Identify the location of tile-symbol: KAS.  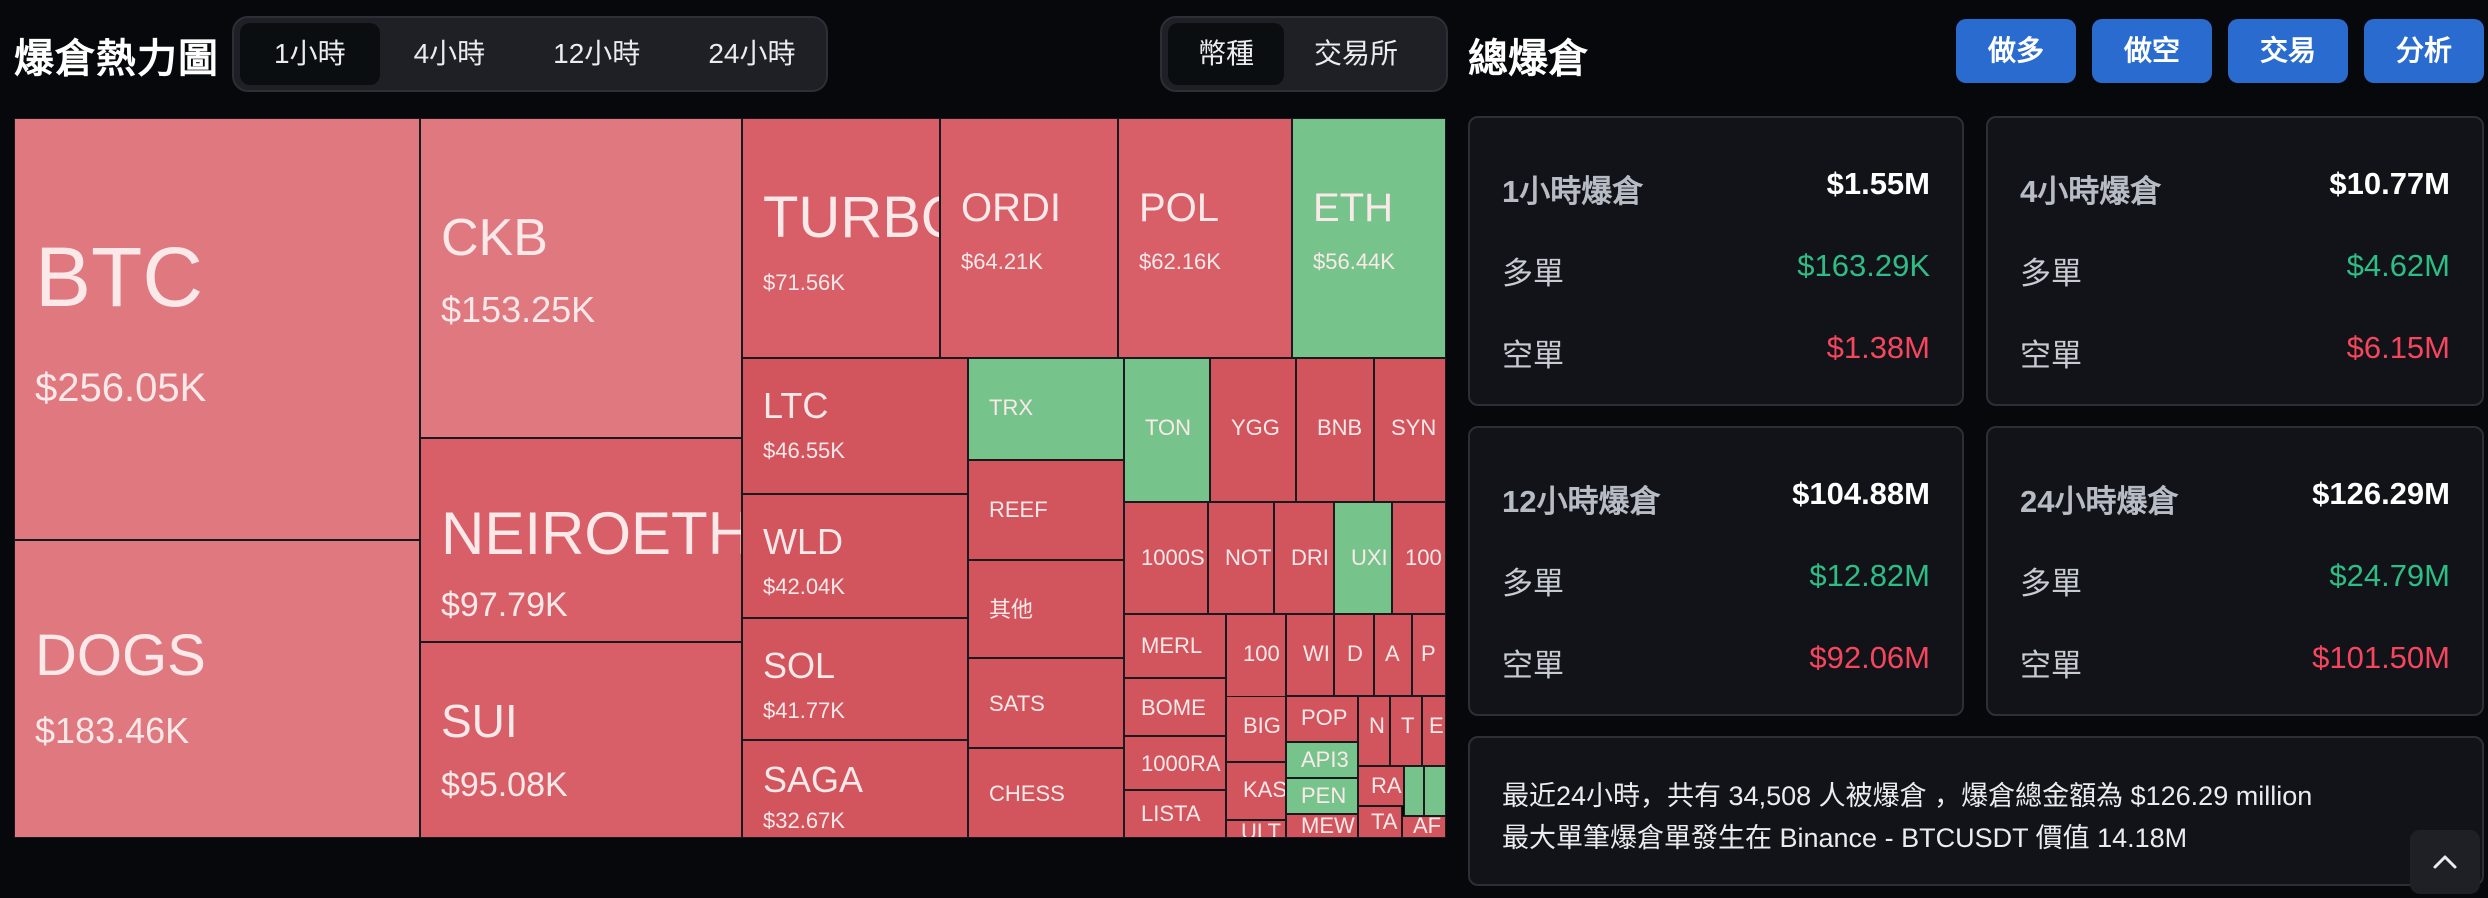
(1264, 789).